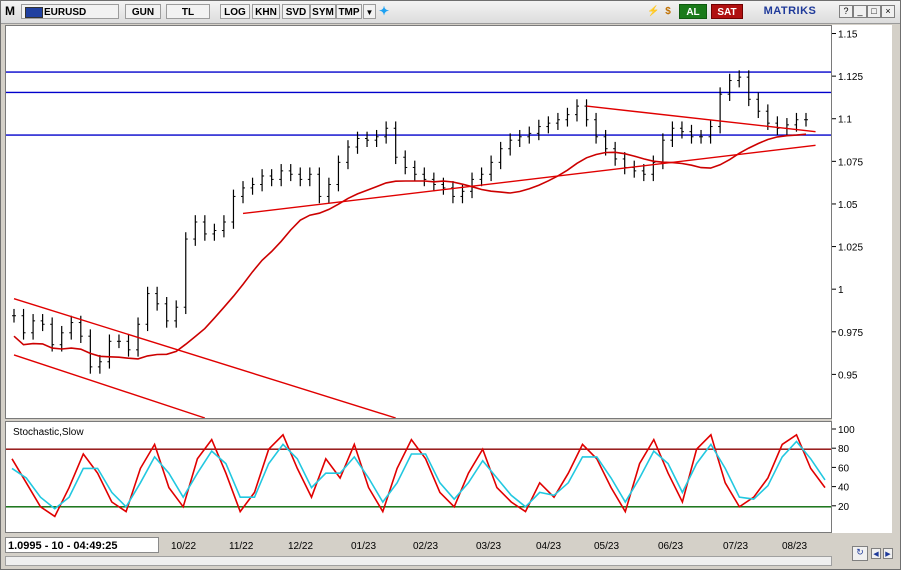  Describe the element at coordinates (844, 507) in the screenshot. I see `stoch-tick-label: 20` at that location.